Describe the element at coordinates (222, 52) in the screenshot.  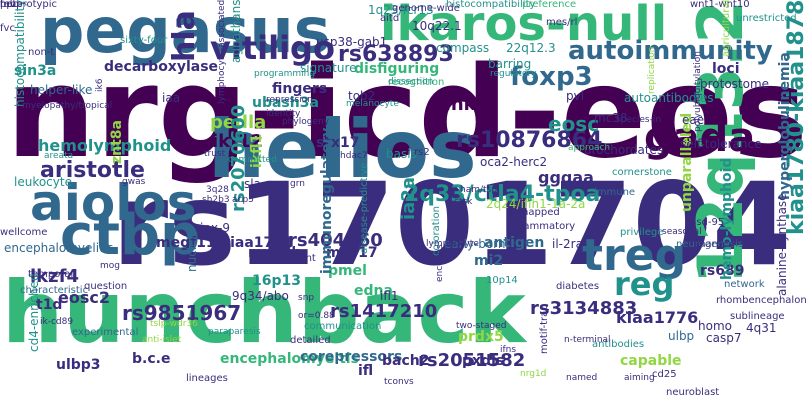
I see `word-lymphocyte-associated: lymphocyte-associated` at that location.